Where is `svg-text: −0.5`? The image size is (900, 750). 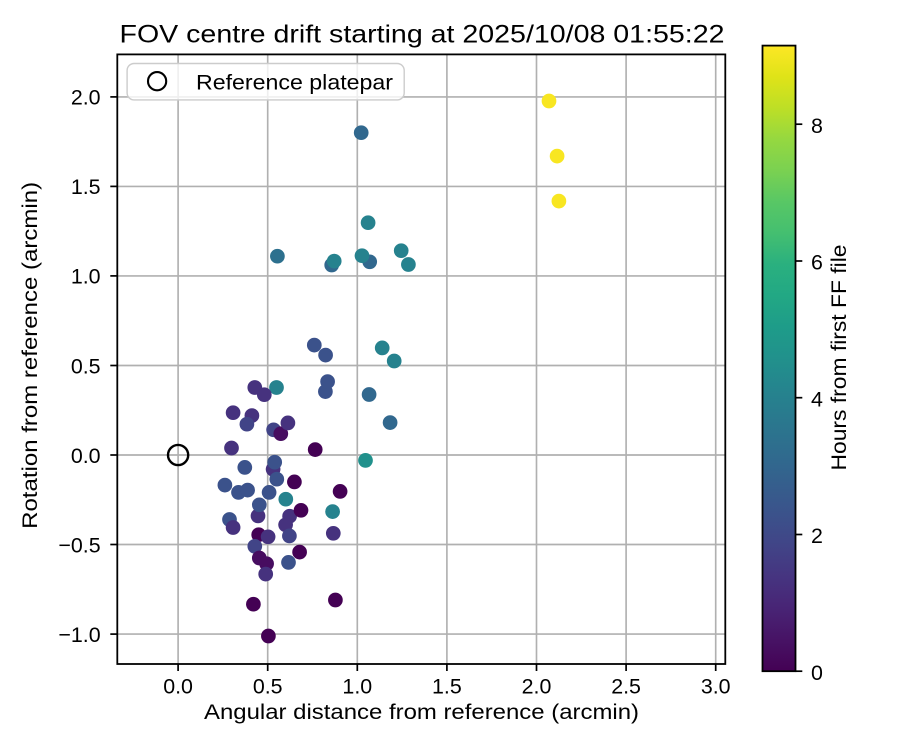
svg-text: −0.5 is located at coordinates (79, 545).